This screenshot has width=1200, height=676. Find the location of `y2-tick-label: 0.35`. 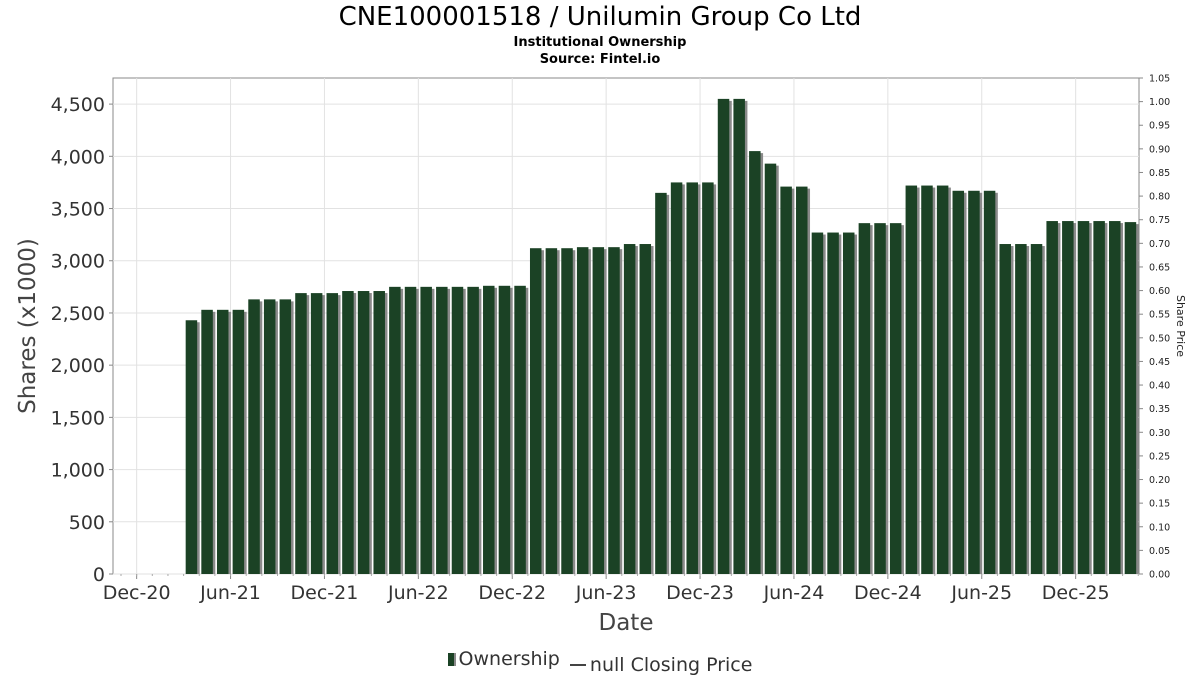

y2-tick-label: 0.35 is located at coordinates (1159, 409).